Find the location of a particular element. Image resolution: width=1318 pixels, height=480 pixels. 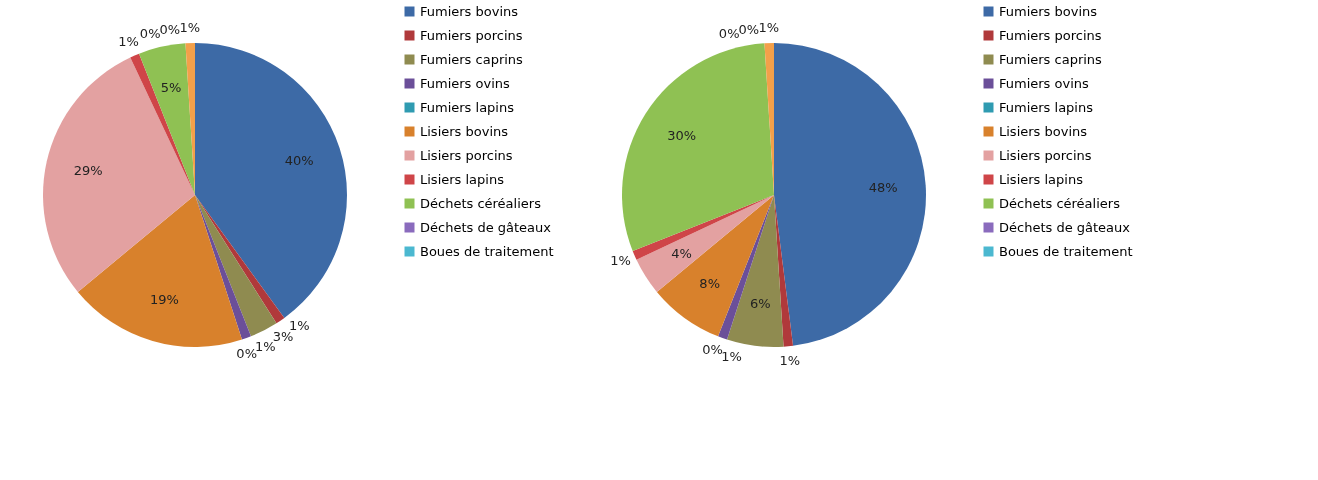

data-label: 30% is located at coordinates (682, 136).